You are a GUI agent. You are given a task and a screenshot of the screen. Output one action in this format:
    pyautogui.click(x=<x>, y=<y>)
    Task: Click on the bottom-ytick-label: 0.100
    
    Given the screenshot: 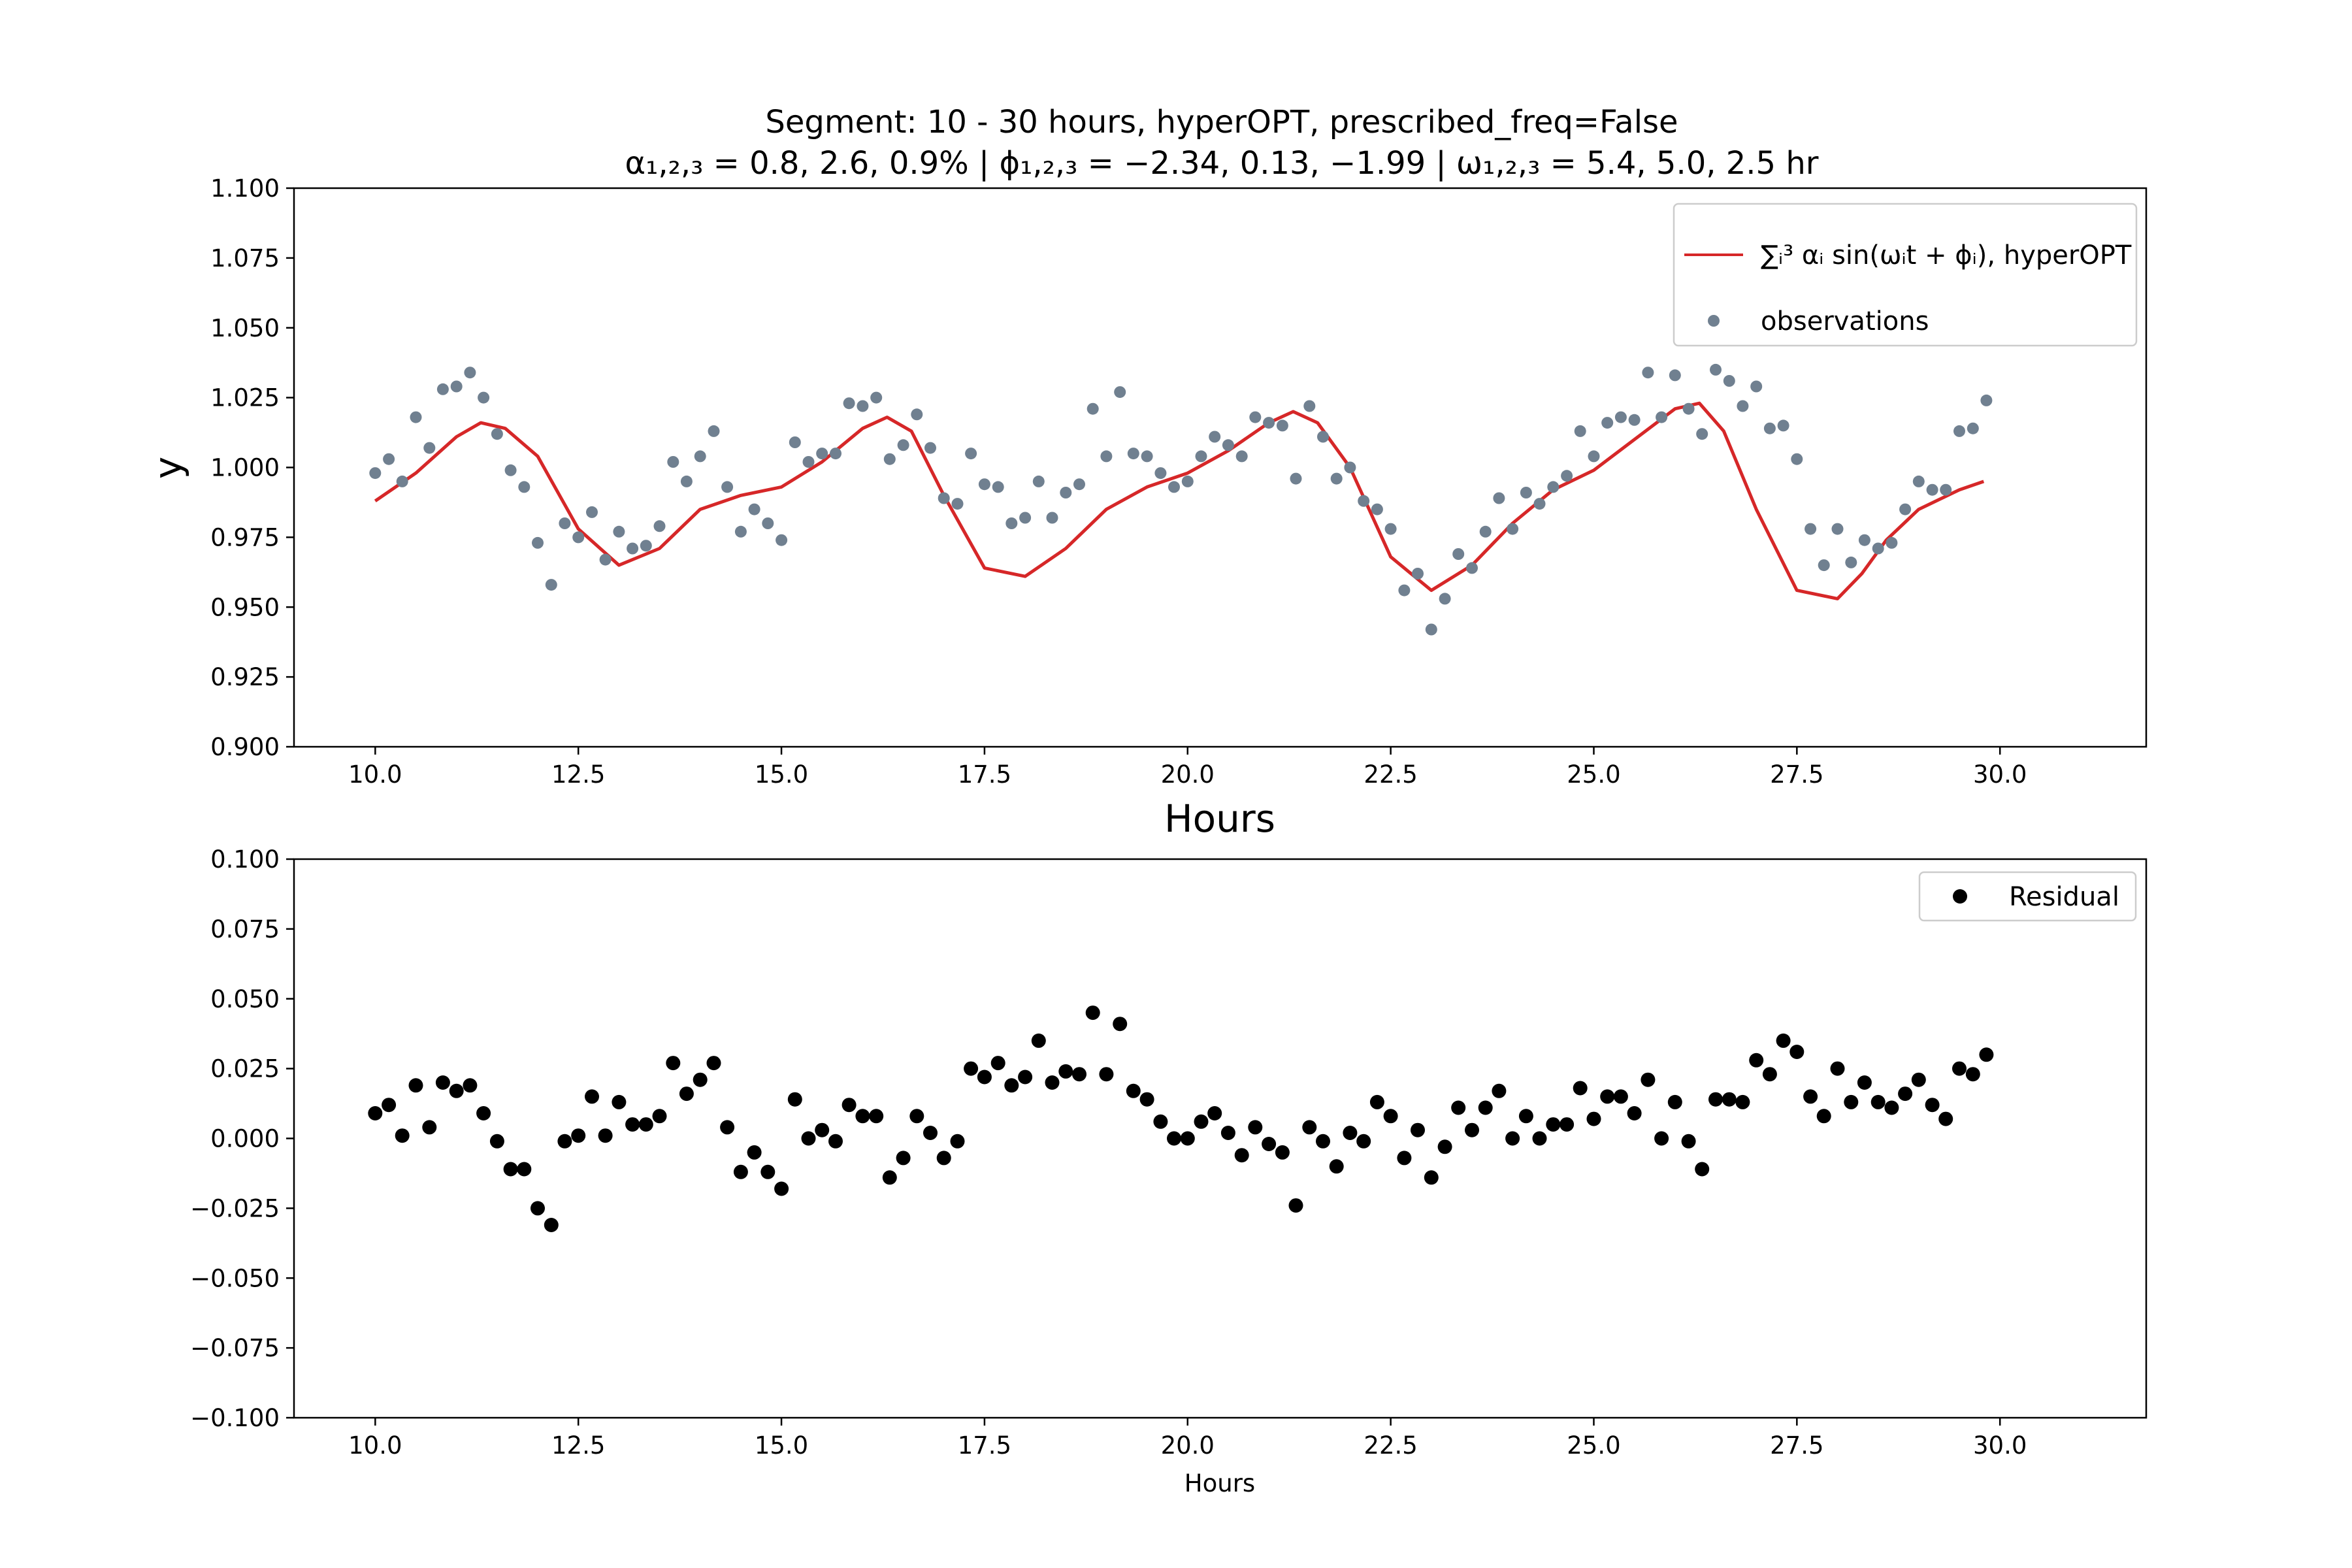 What is the action you would take?
    pyautogui.click(x=245, y=859)
    